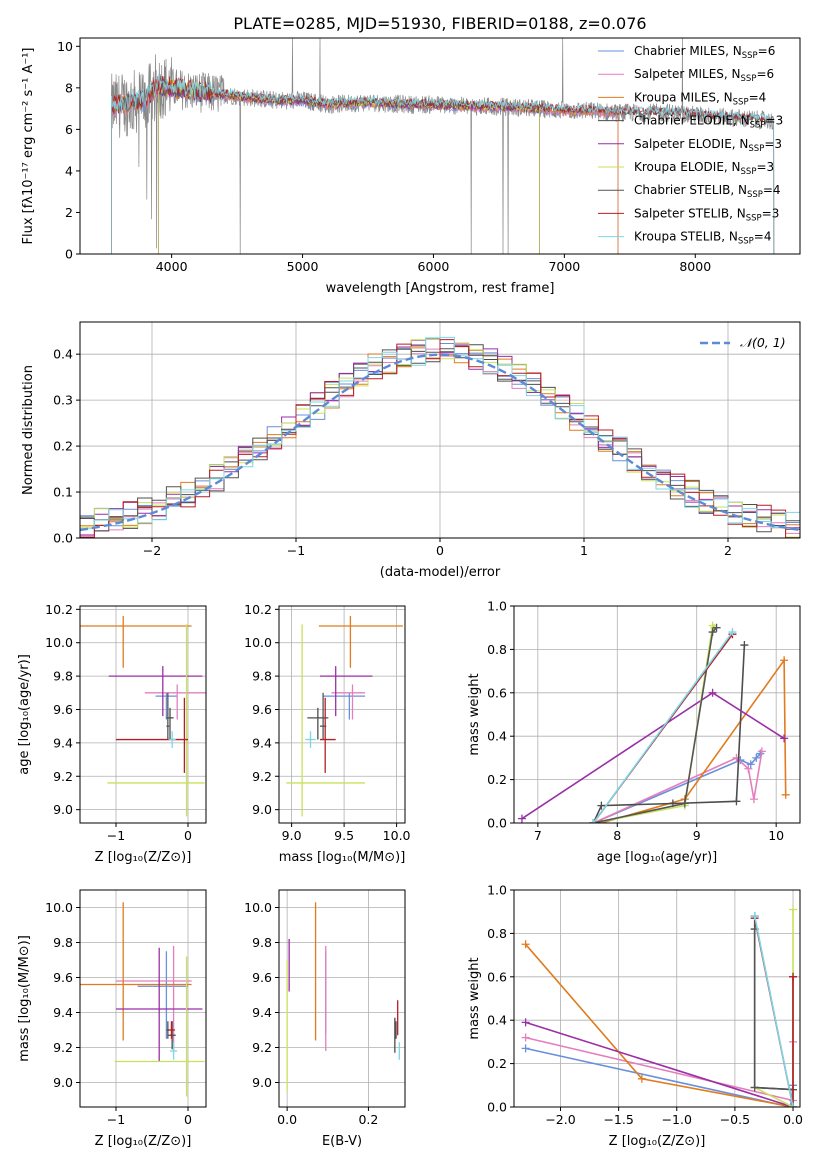 The height and width of the screenshot is (1170, 819). I want to click on x-axis-label: wavelength [Angstrom, rest frame], so click(440, 288).